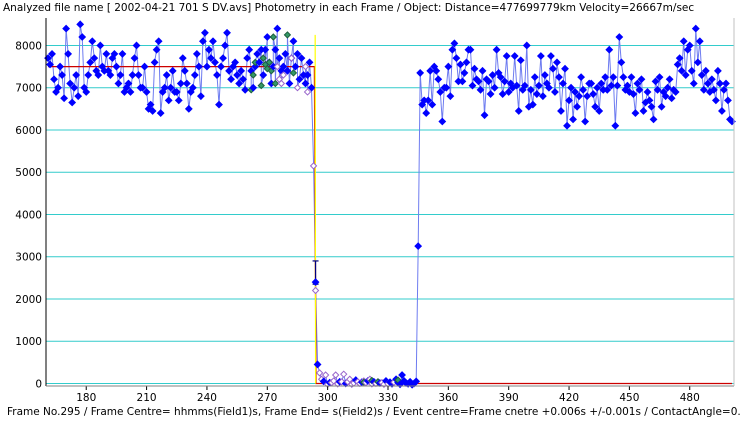  Describe the element at coordinates (86, 398) in the screenshot. I see `x-tick-label: 180` at that location.